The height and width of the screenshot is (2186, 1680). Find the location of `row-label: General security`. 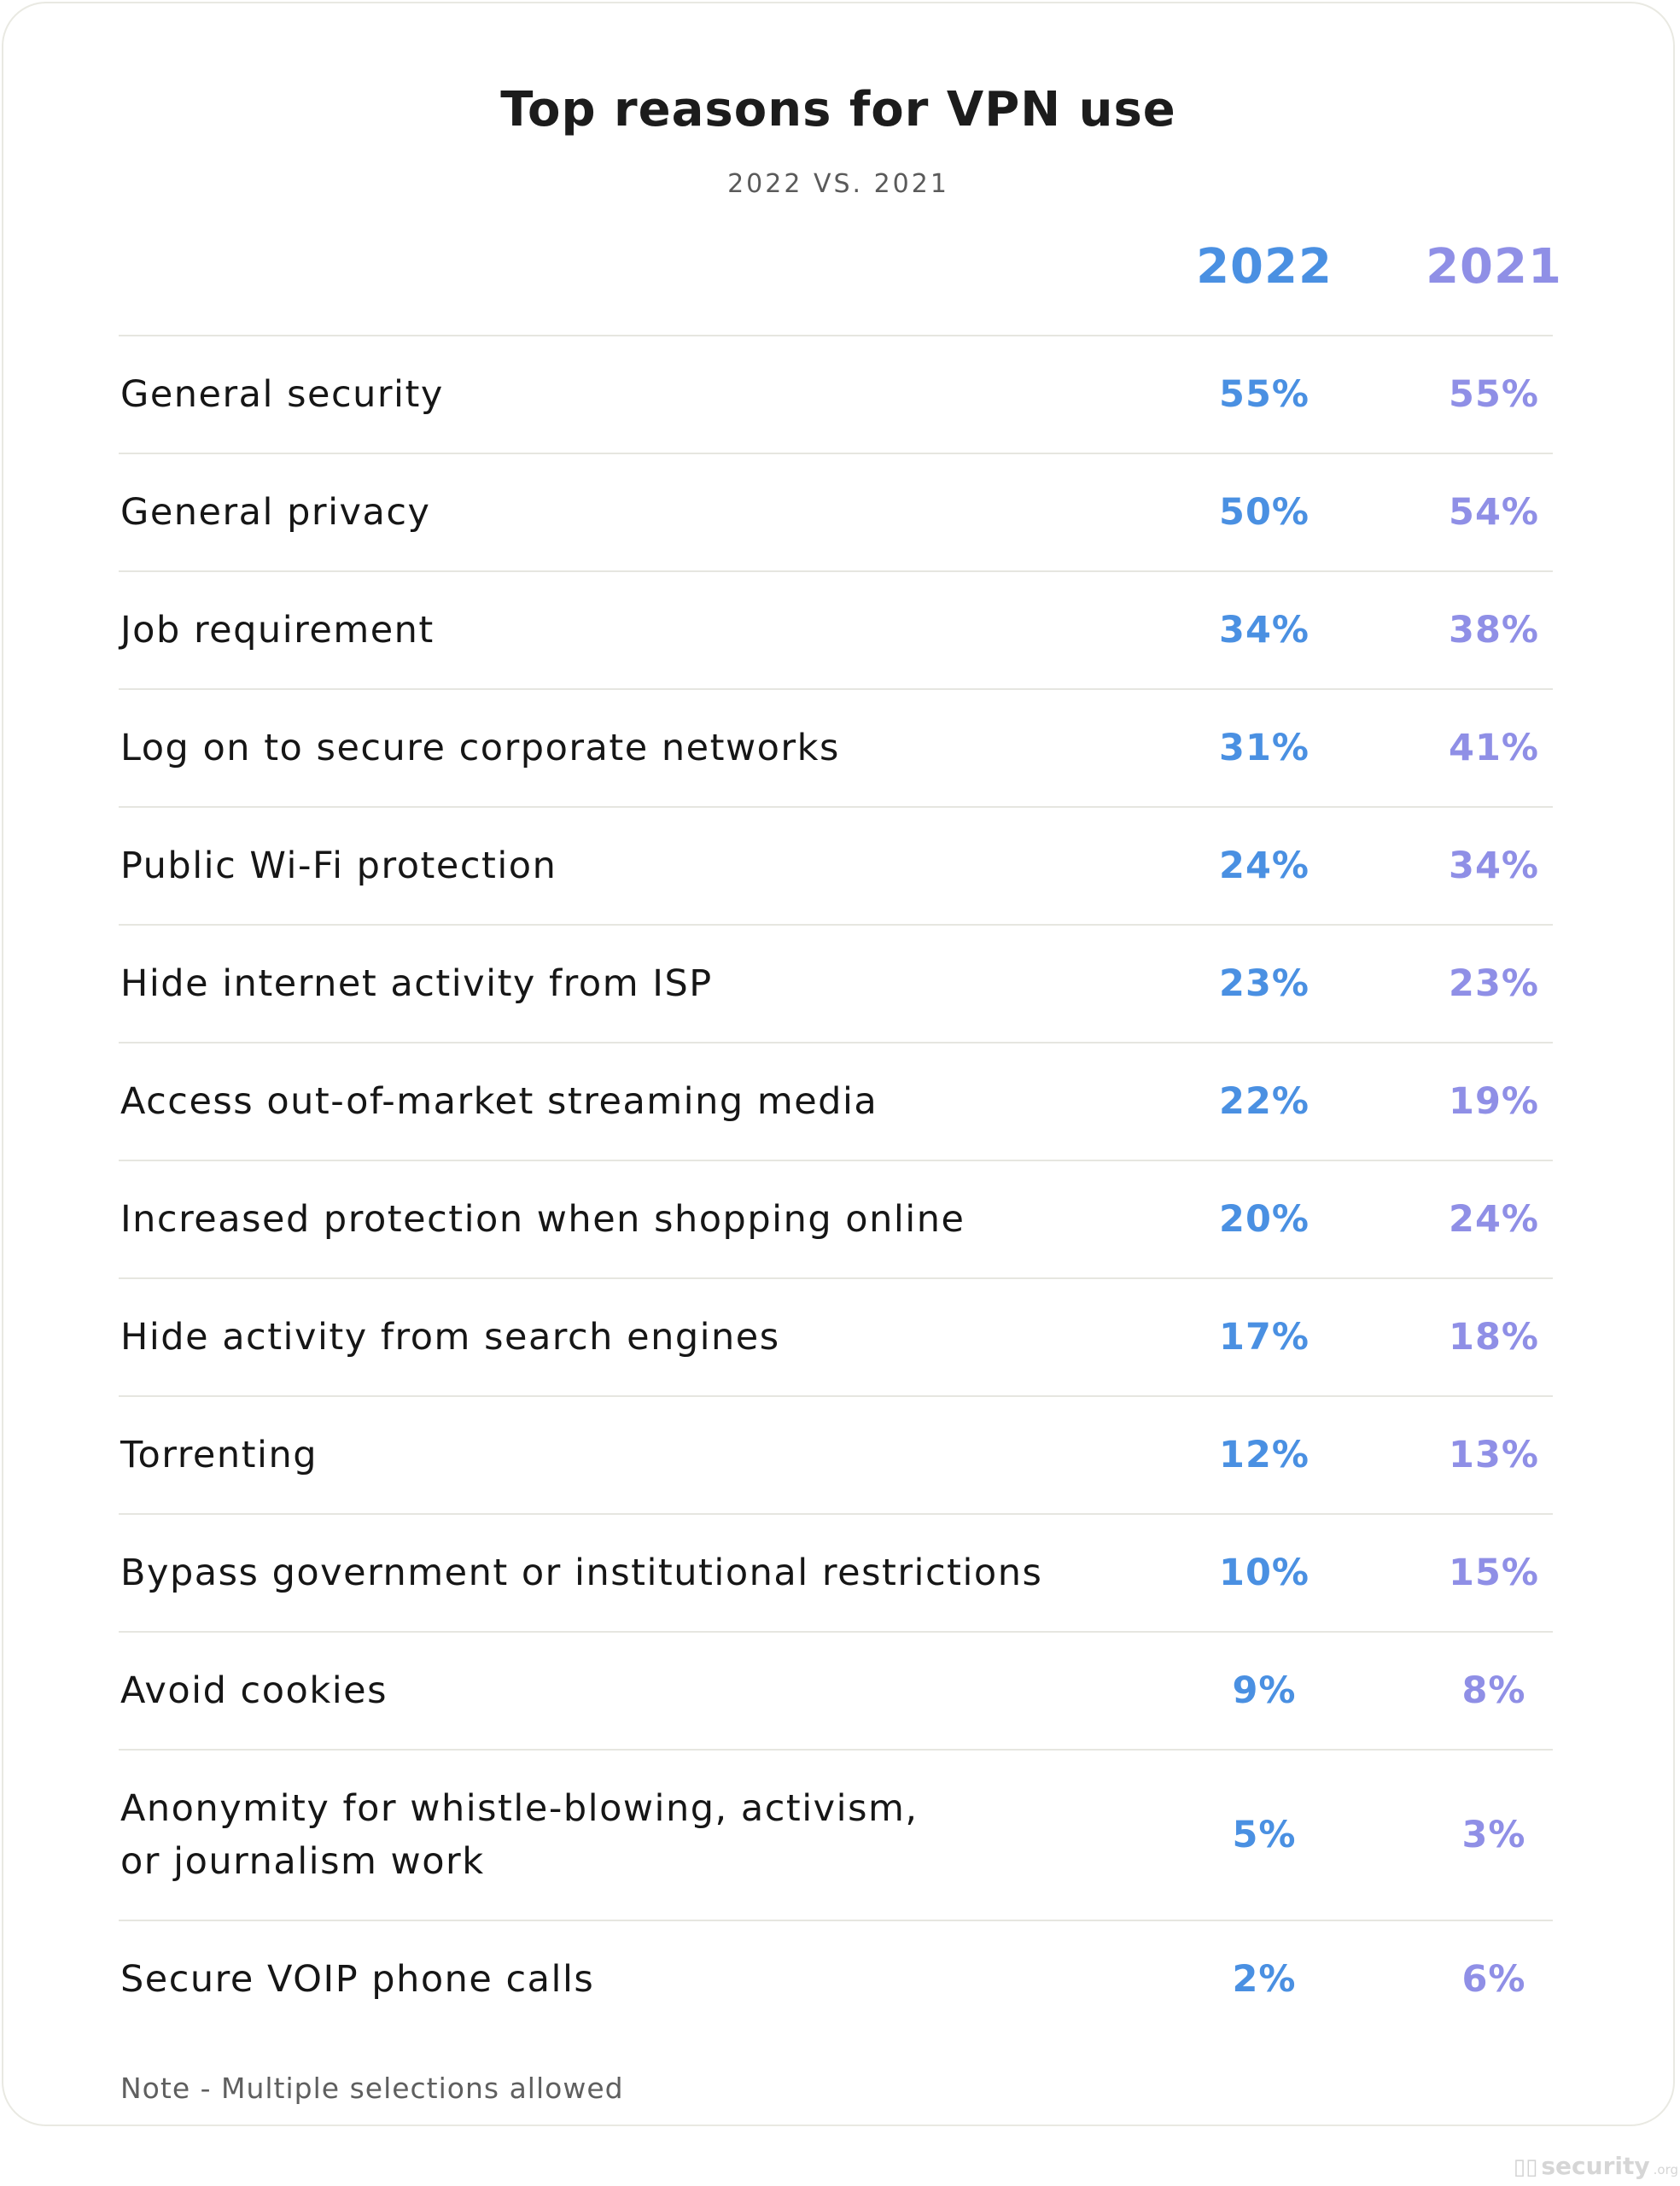

row-label: General security is located at coordinates (641, 394).